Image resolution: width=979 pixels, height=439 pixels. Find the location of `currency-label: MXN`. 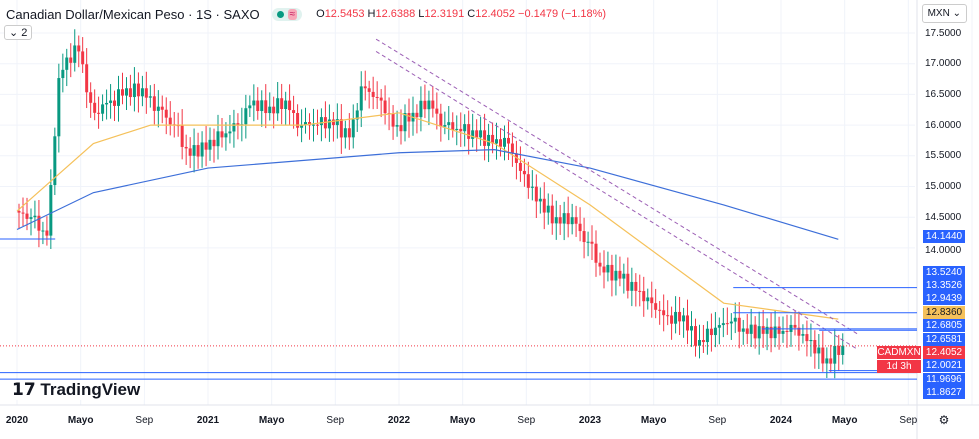

currency-label: MXN is located at coordinates (938, 13).